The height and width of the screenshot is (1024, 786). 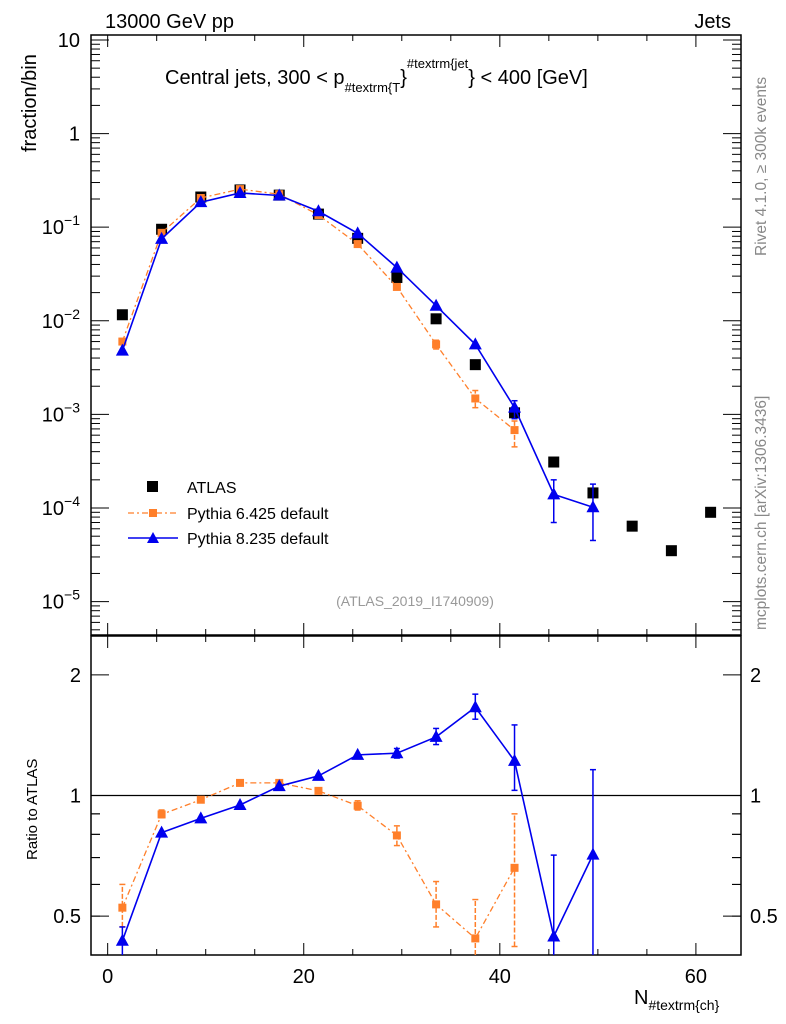 What do you see at coordinates (696, 977) in the screenshot?
I see `x-tick-label: 60` at bounding box center [696, 977].